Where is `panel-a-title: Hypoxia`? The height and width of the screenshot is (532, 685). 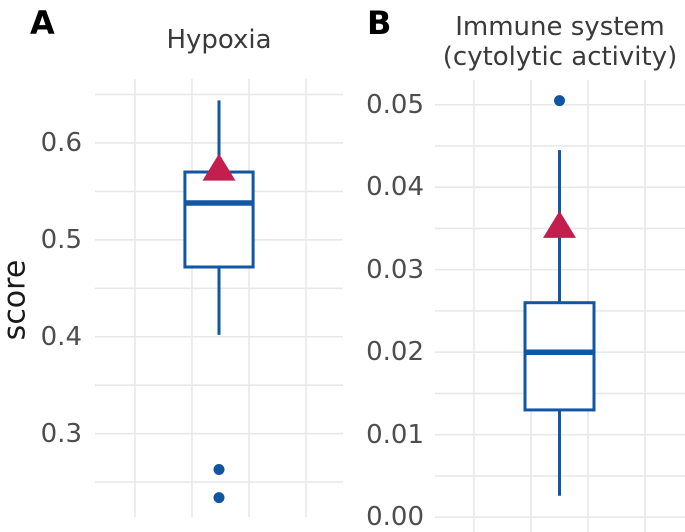
panel-a-title: Hypoxia is located at coordinates (219, 40).